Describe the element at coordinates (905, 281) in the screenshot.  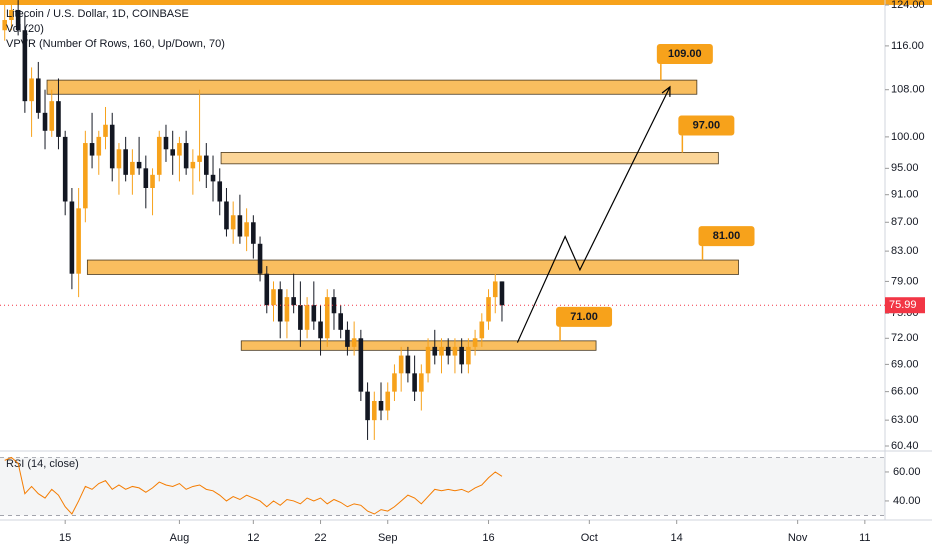
I see `y-tick-label: 79.00` at that location.